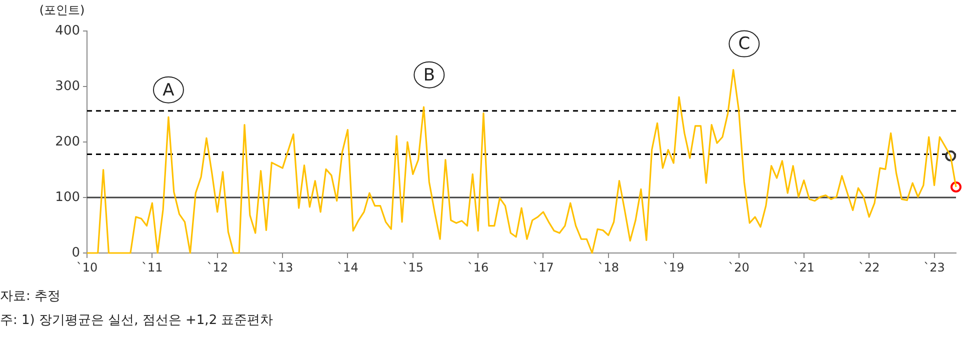  Describe the element at coordinates (168, 90) in the screenshot. I see `annotation: A` at that location.